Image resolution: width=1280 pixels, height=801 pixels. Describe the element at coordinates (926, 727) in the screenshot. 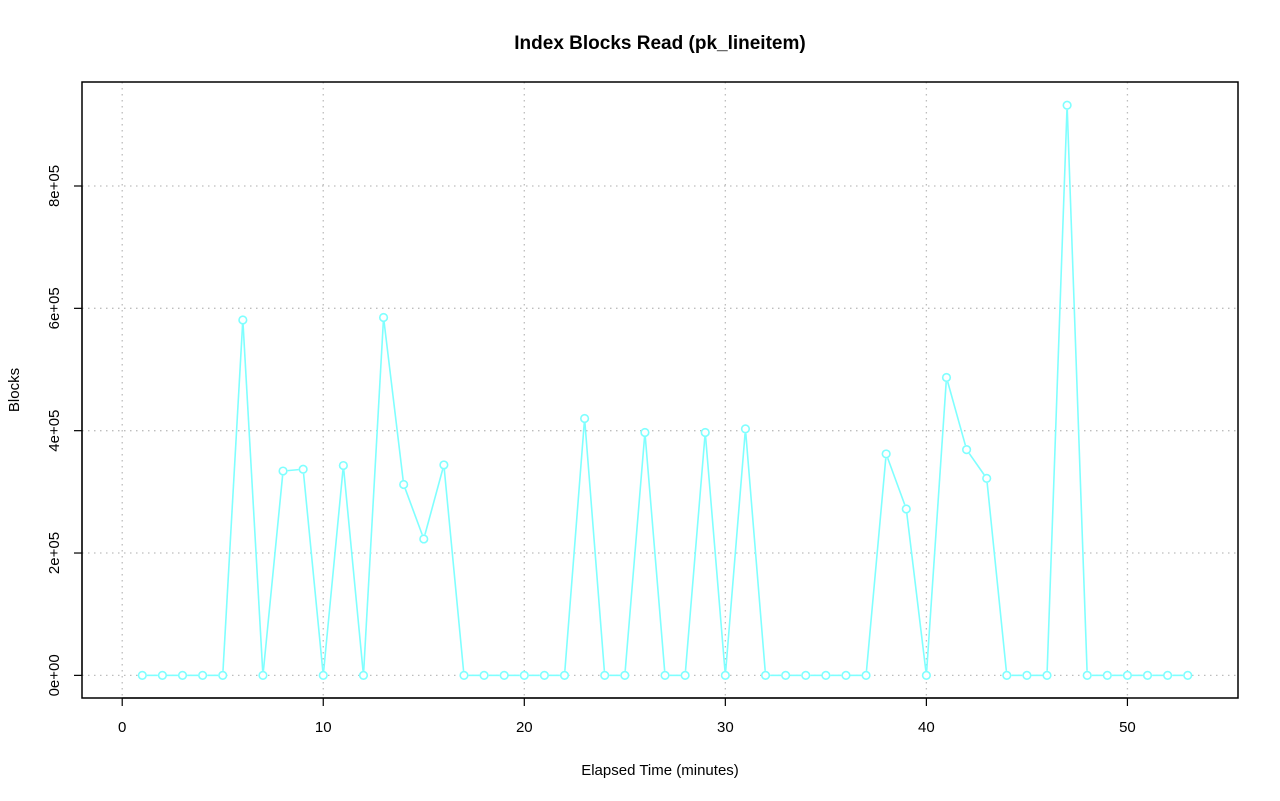

I see `x-tick-label: 40` at that location.